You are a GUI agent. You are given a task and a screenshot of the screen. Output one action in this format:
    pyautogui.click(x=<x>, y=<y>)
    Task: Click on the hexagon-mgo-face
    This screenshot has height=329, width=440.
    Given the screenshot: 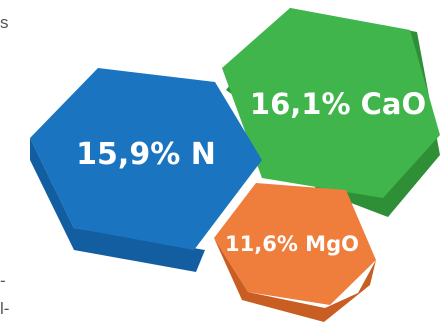 What is the action you would take?
    pyautogui.click(x=295, y=244)
    